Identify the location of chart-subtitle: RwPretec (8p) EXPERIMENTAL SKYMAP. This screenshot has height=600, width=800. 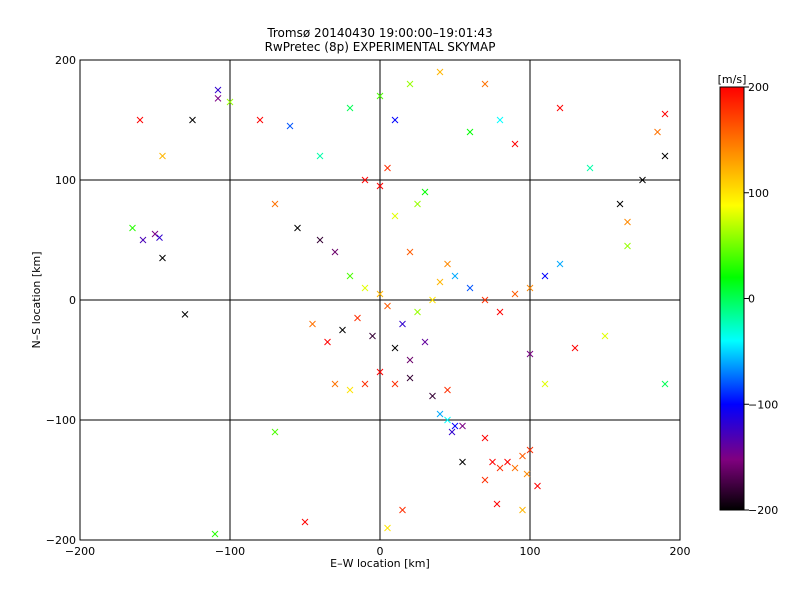
(380, 47).